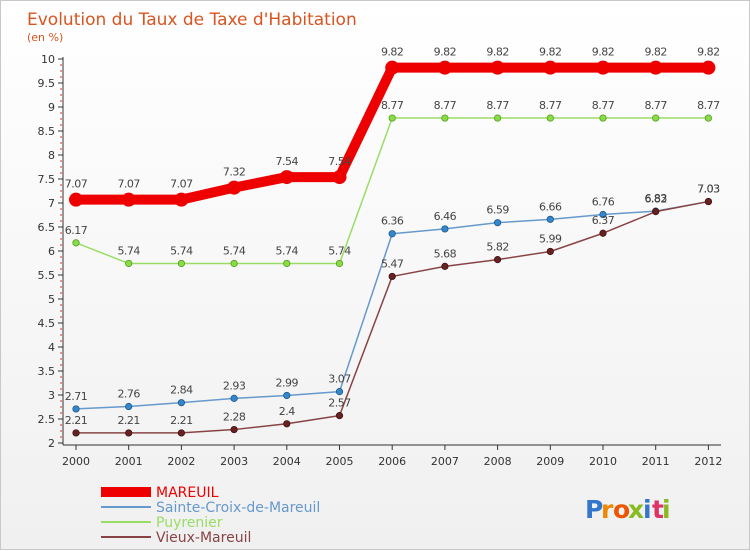  Describe the element at coordinates (76, 461) in the screenshot. I see `x-tick-label: 2000` at that location.